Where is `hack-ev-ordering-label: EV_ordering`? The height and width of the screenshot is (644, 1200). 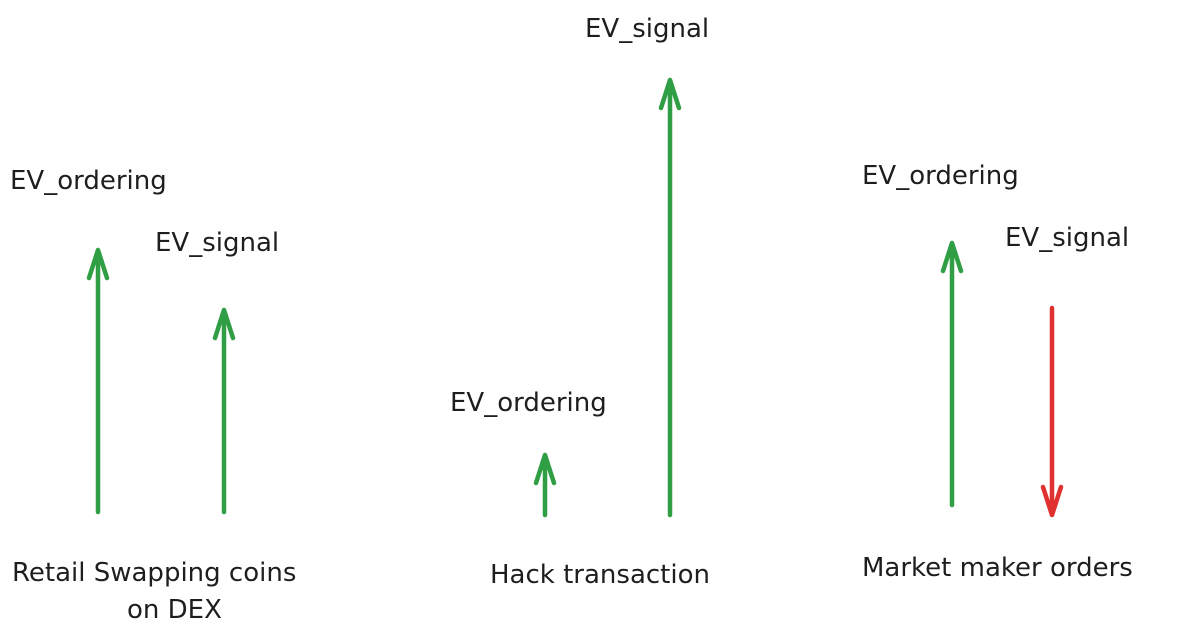
hack-ev-ordering-label: EV_ordering is located at coordinates (528, 403).